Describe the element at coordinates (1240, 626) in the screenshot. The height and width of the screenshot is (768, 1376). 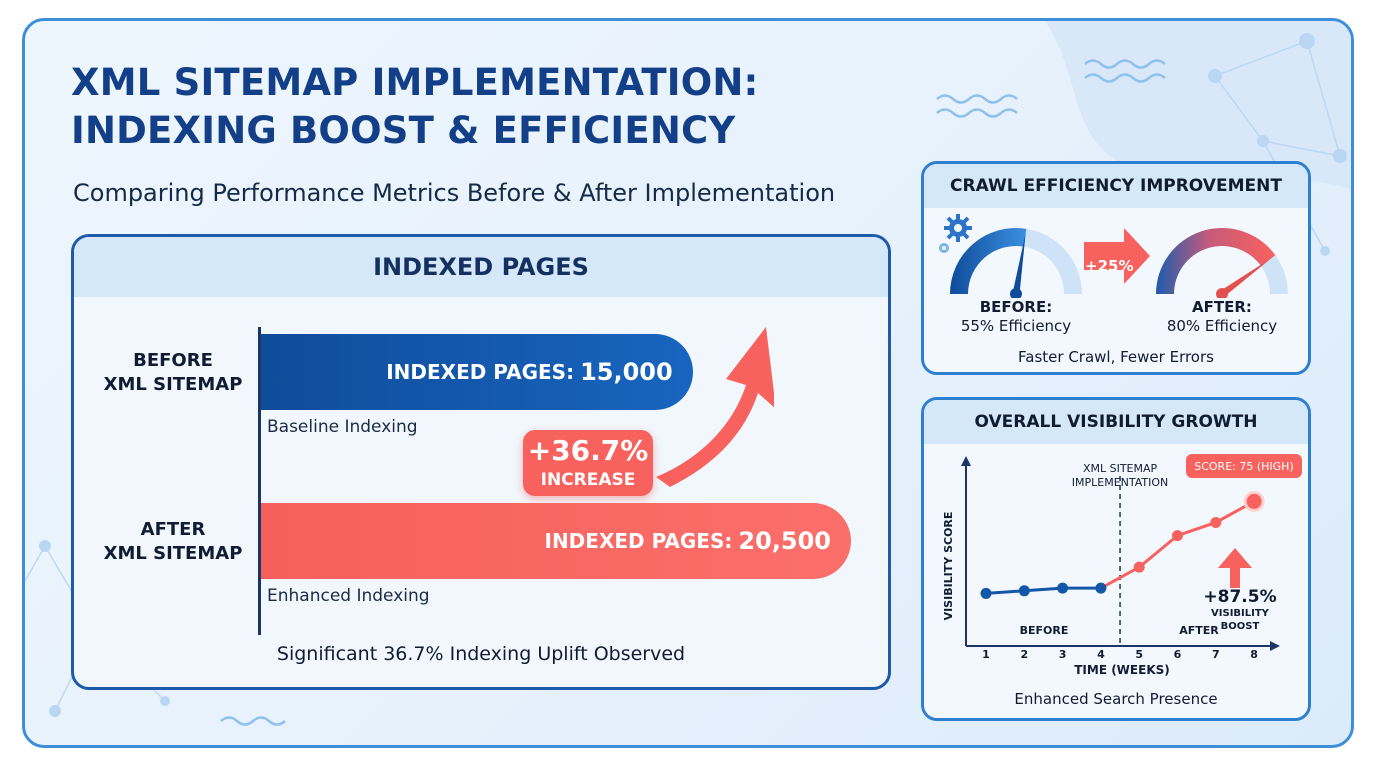
I see `visibility-boost-line-2: BOOST` at that location.